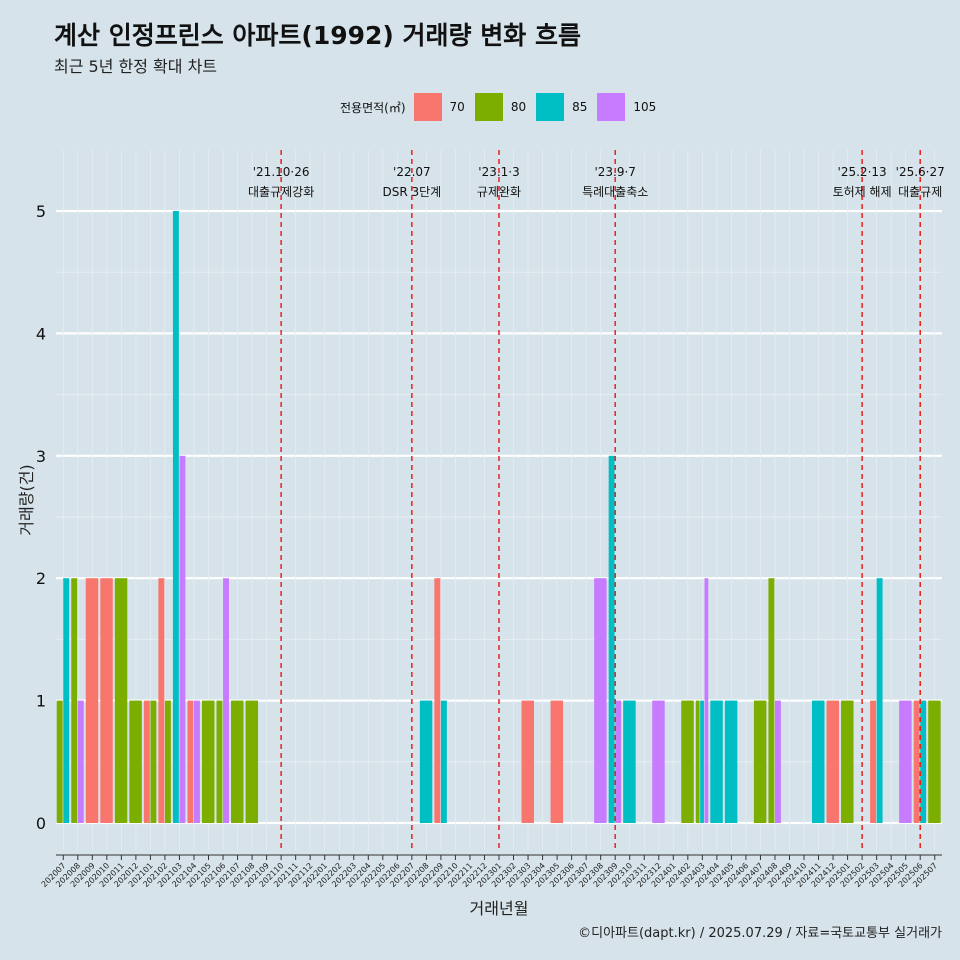 The image size is (960, 960). What do you see at coordinates (26, 499) in the screenshot?
I see `y-axis-title: 거래량(건)` at bounding box center [26, 499].